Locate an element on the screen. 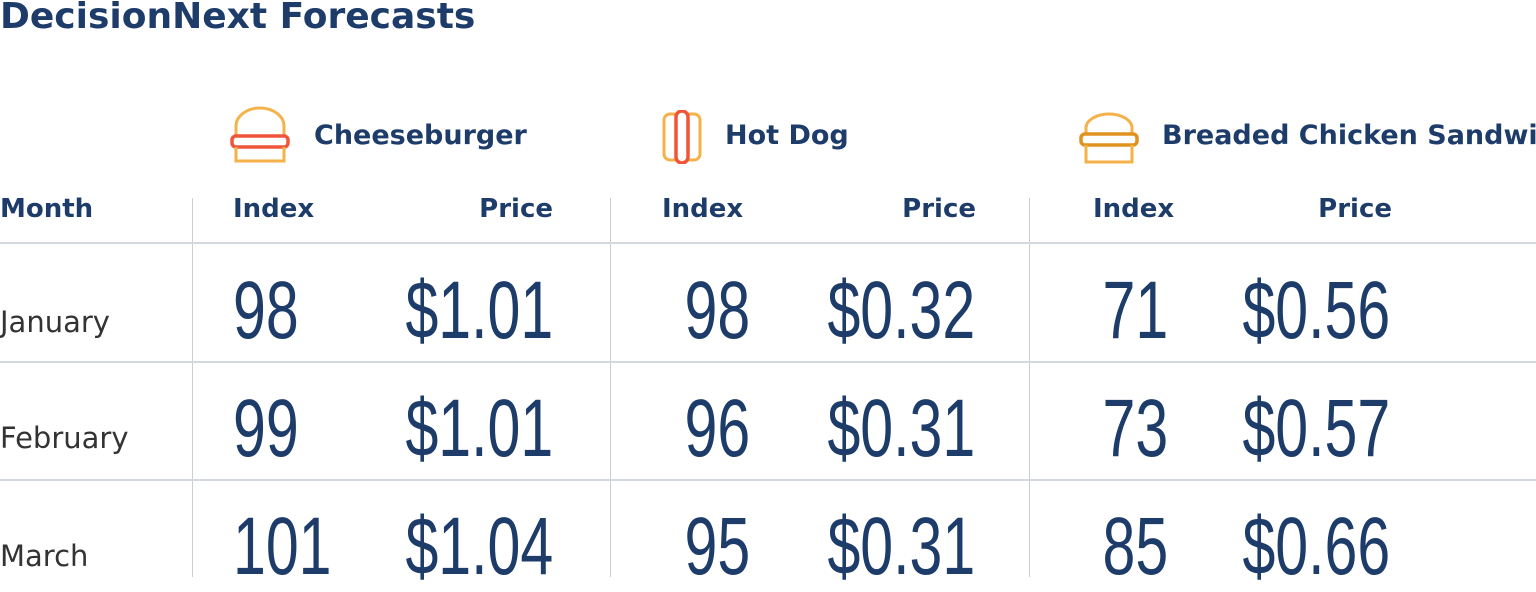 Image resolution: width=1536 pixels, height=592 pixels. hot-dog-icon is located at coordinates (682, 137).